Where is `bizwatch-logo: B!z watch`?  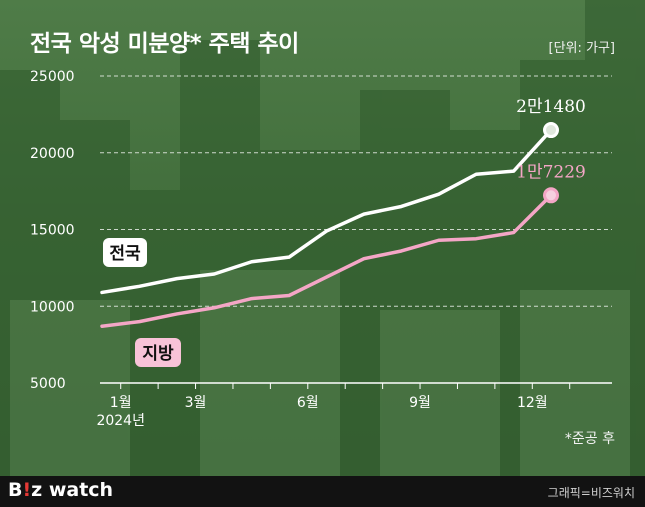
bizwatch-logo: B!z watch is located at coordinates (61, 490).